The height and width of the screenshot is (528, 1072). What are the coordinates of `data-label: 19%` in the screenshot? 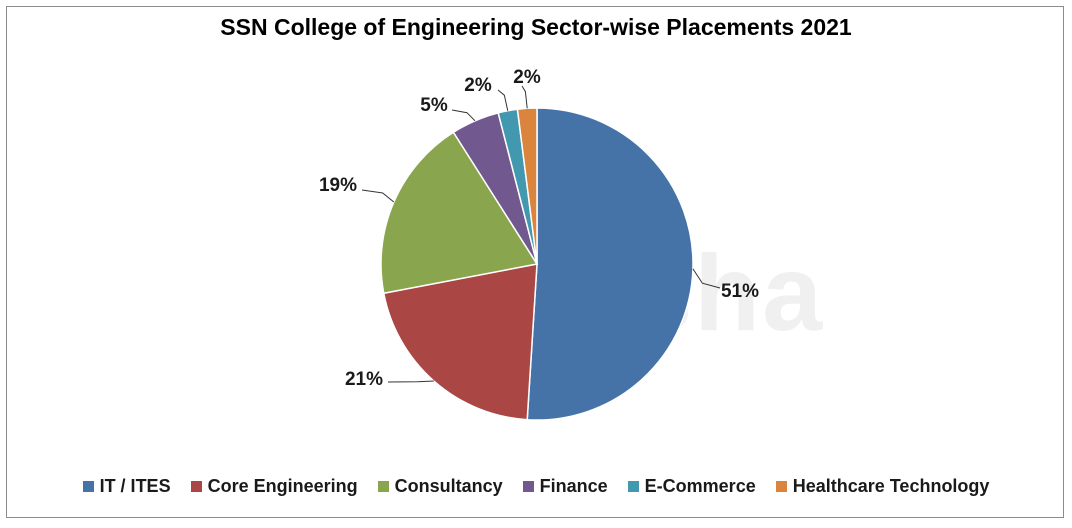 It's located at (338, 185).